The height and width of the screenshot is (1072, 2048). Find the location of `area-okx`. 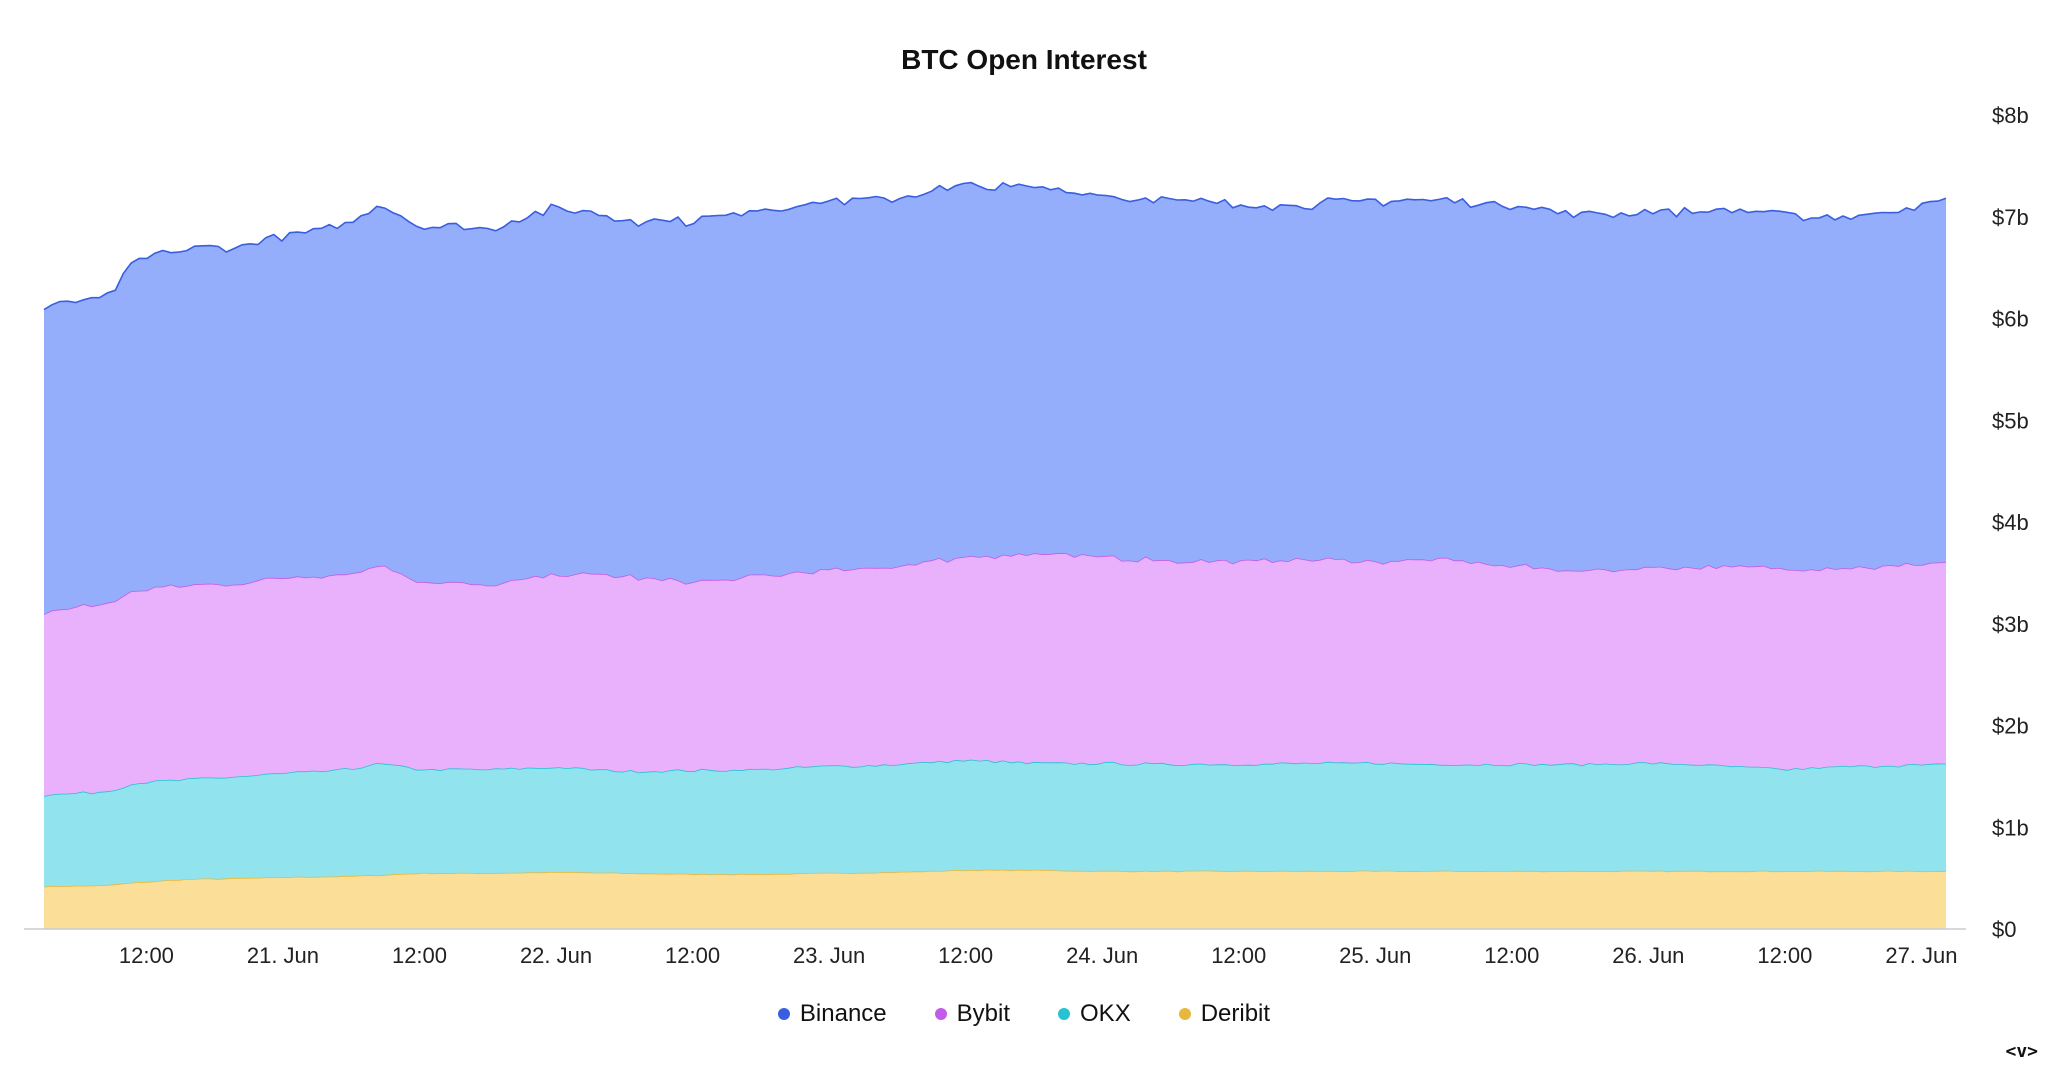

area-okx is located at coordinates (995, 823).